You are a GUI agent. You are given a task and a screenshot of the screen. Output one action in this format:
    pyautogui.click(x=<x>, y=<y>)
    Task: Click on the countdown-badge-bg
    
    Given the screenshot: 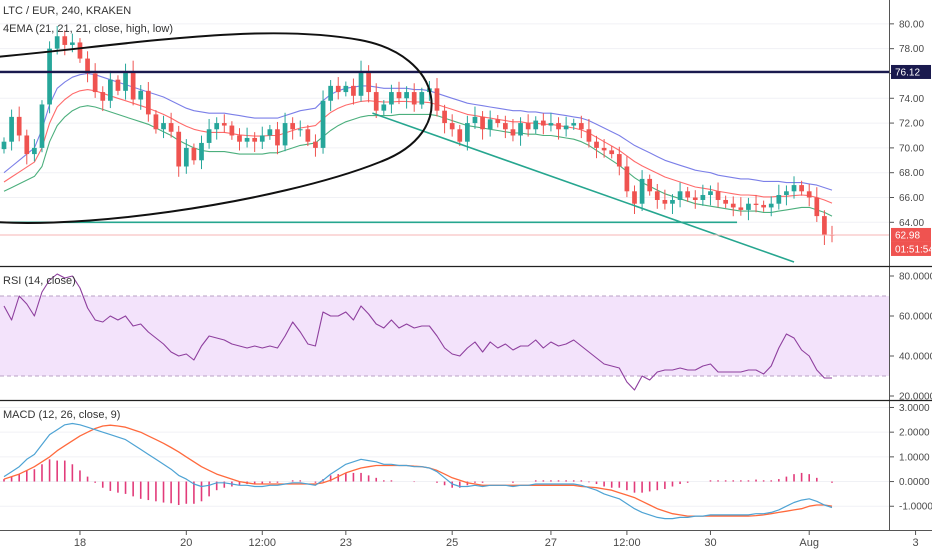 What is the action you would take?
    pyautogui.click(x=911, y=248)
    